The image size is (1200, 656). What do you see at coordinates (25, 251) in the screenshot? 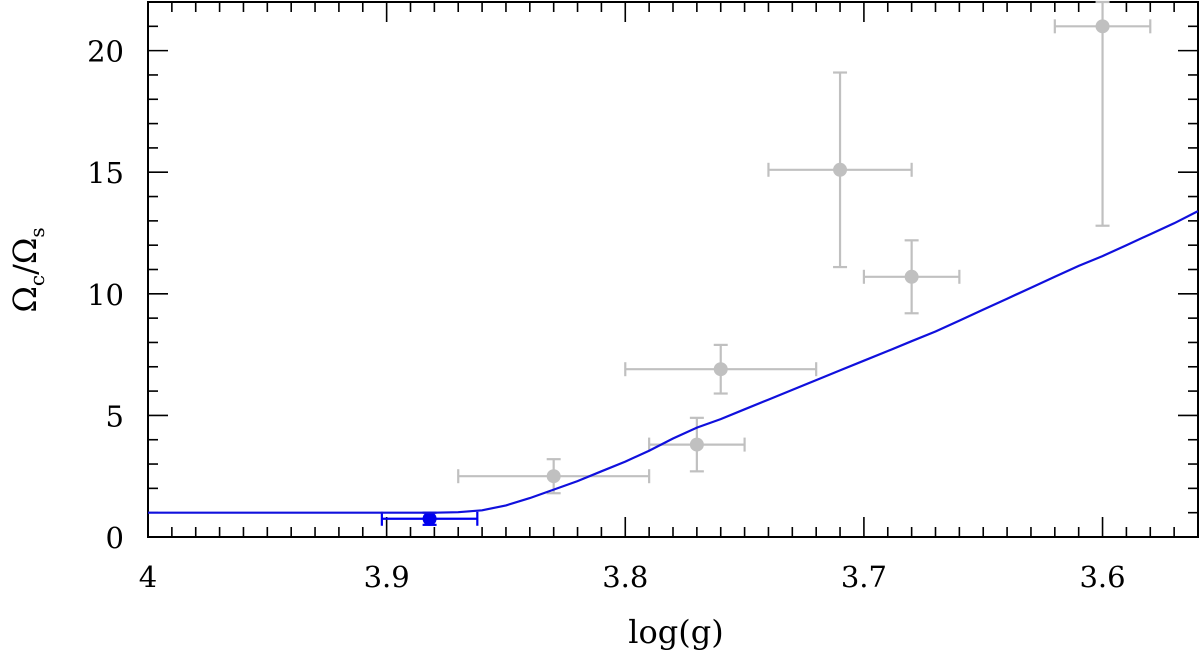
I see `y-title-omega-2: Ω` at bounding box center [25, 251].